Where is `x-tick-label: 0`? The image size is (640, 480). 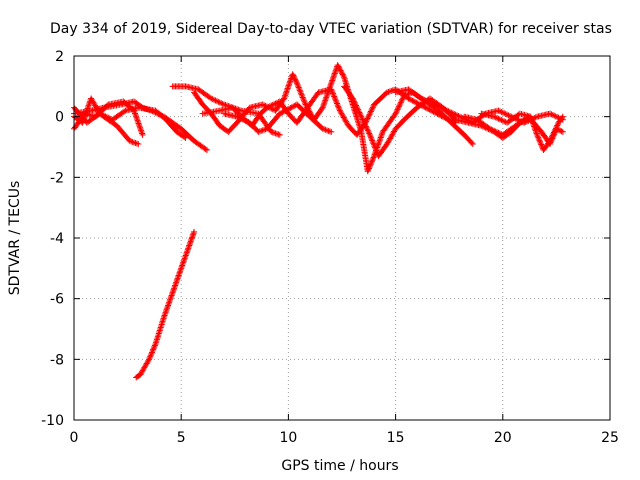
x-tick-label: 0 is located at coordinates (74, 438).